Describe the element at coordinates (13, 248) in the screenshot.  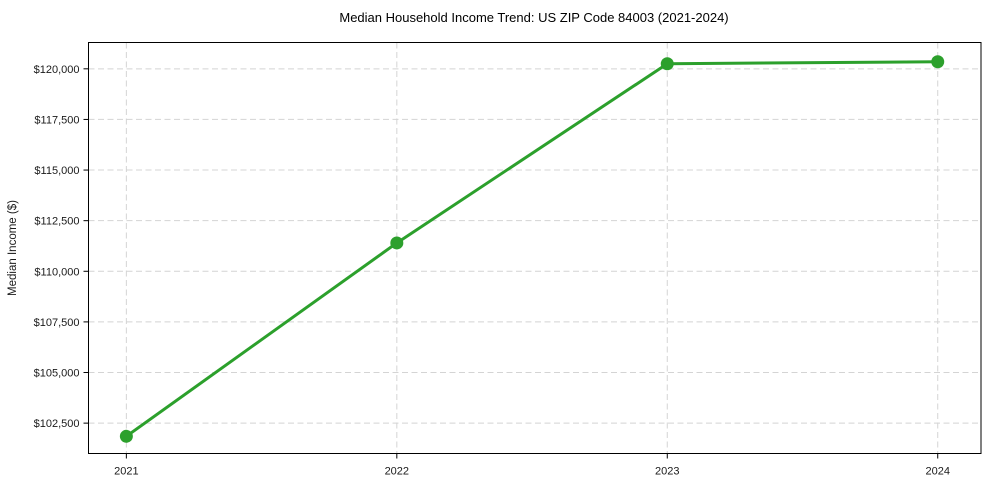
I see `y-axis-label: Median Income ($)` at that location.